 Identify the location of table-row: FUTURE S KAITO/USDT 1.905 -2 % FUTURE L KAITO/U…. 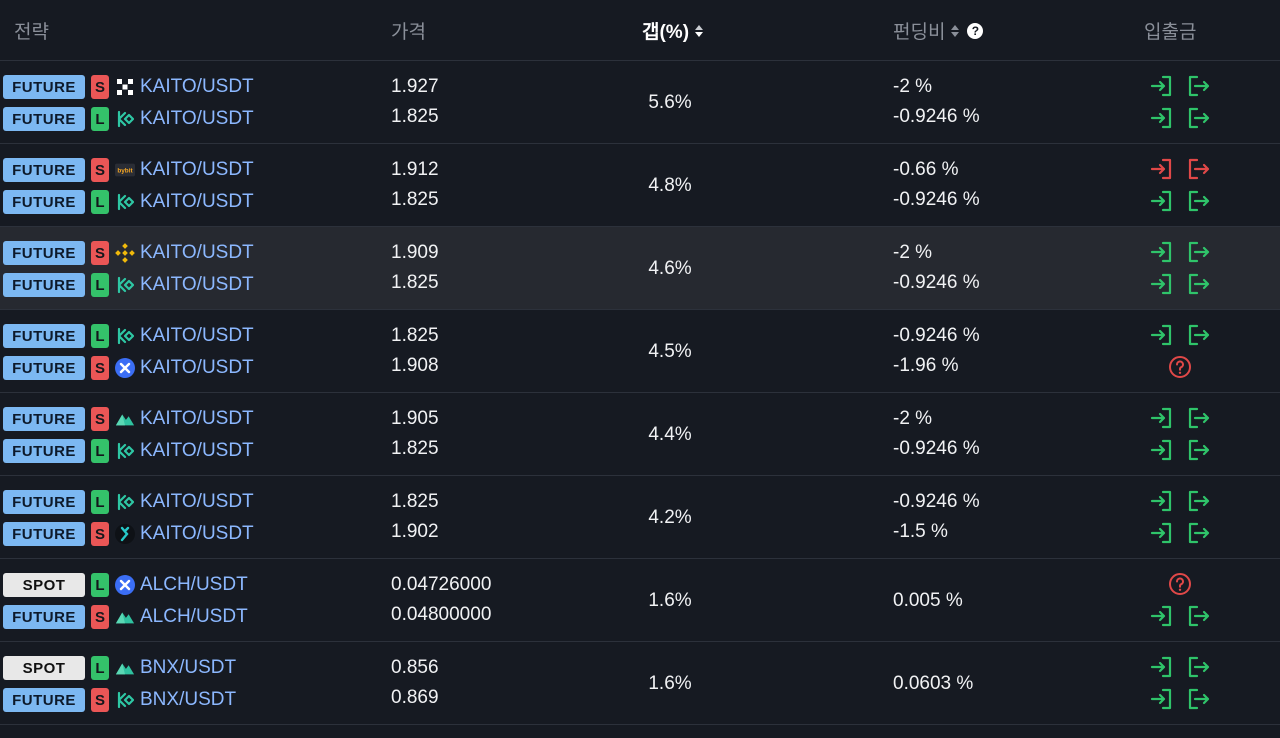
(640, 434).